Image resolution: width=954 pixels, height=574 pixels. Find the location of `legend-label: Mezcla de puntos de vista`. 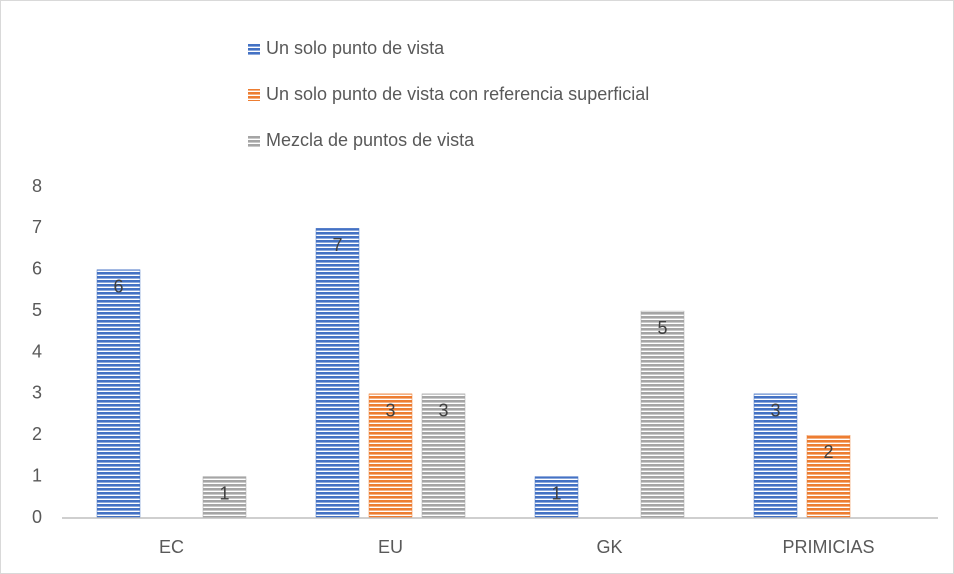

legend-label: Mezcla de puntos de vista is located at coordinates (370, 140).